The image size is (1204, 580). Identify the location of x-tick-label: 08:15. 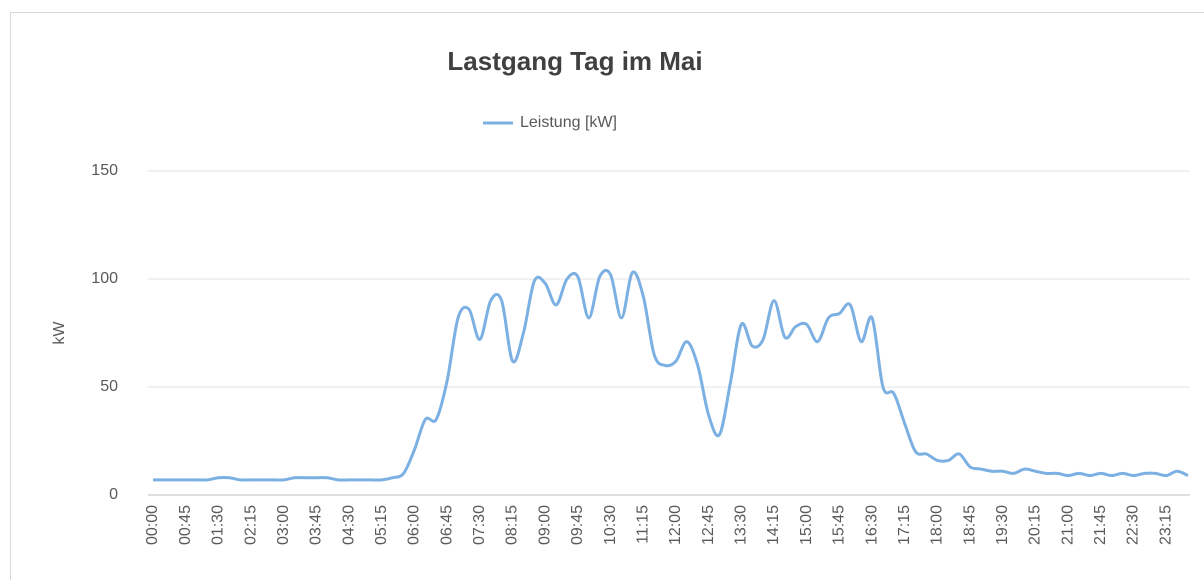
(512, 525).